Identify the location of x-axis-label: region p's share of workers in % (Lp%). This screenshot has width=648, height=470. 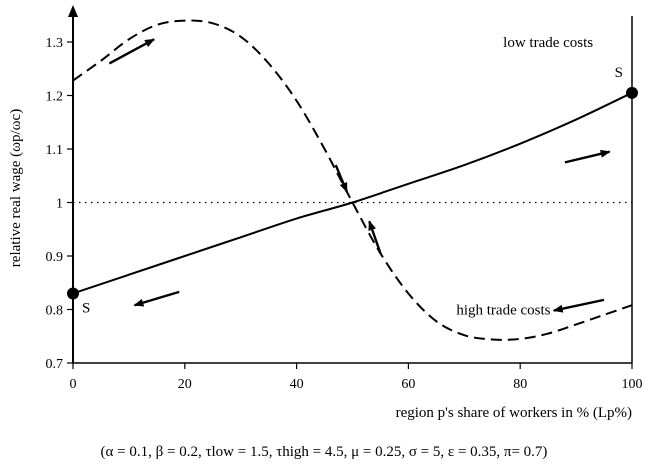
(514, 413).